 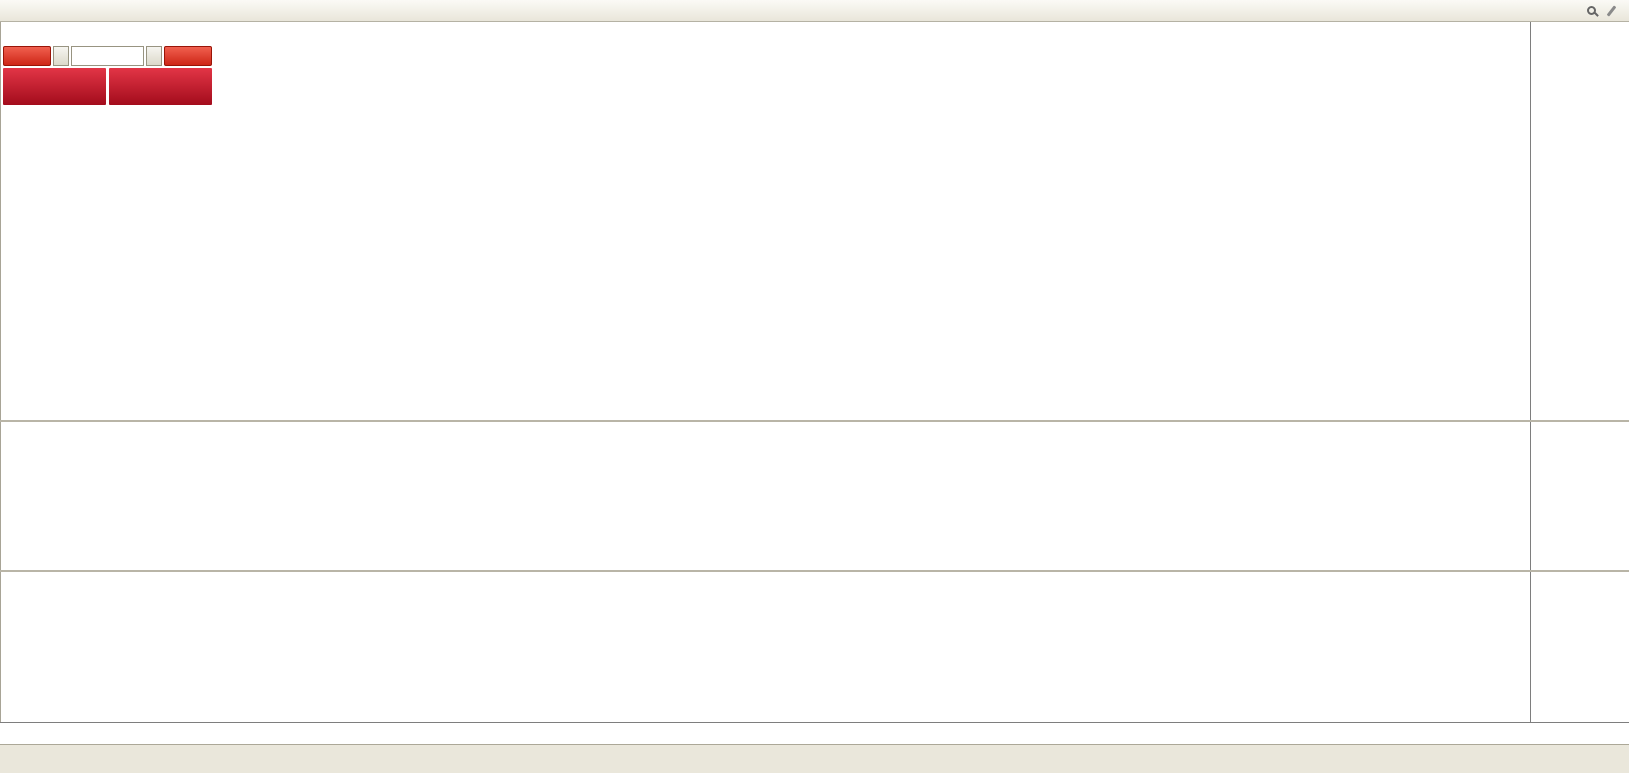 What do you see at coordinates (154, 56) in the screenshot?
I see `lot-increase-button` at bounding box center [154, 56].